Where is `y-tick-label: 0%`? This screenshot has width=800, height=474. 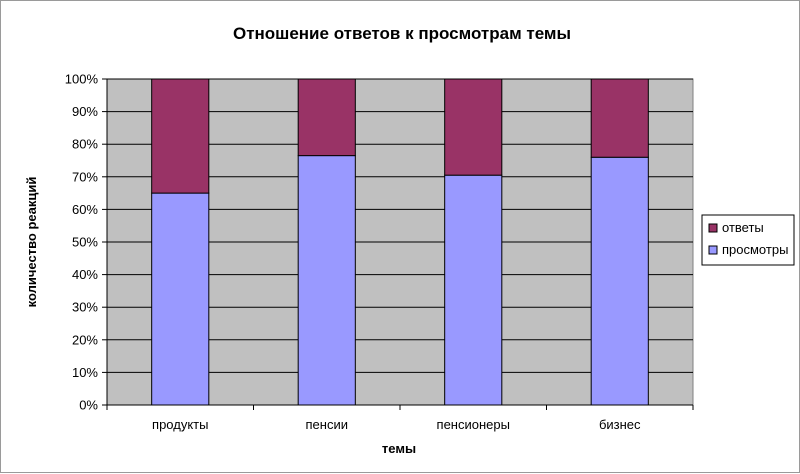 y-tick-label: 0% is located at coordinates (88, 405).